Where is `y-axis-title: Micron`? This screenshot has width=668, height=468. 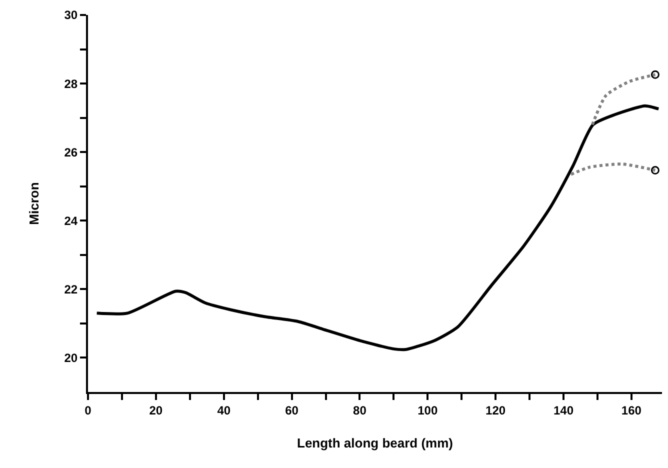 y-axis-title: Micron is located at coordinates (34, 203).